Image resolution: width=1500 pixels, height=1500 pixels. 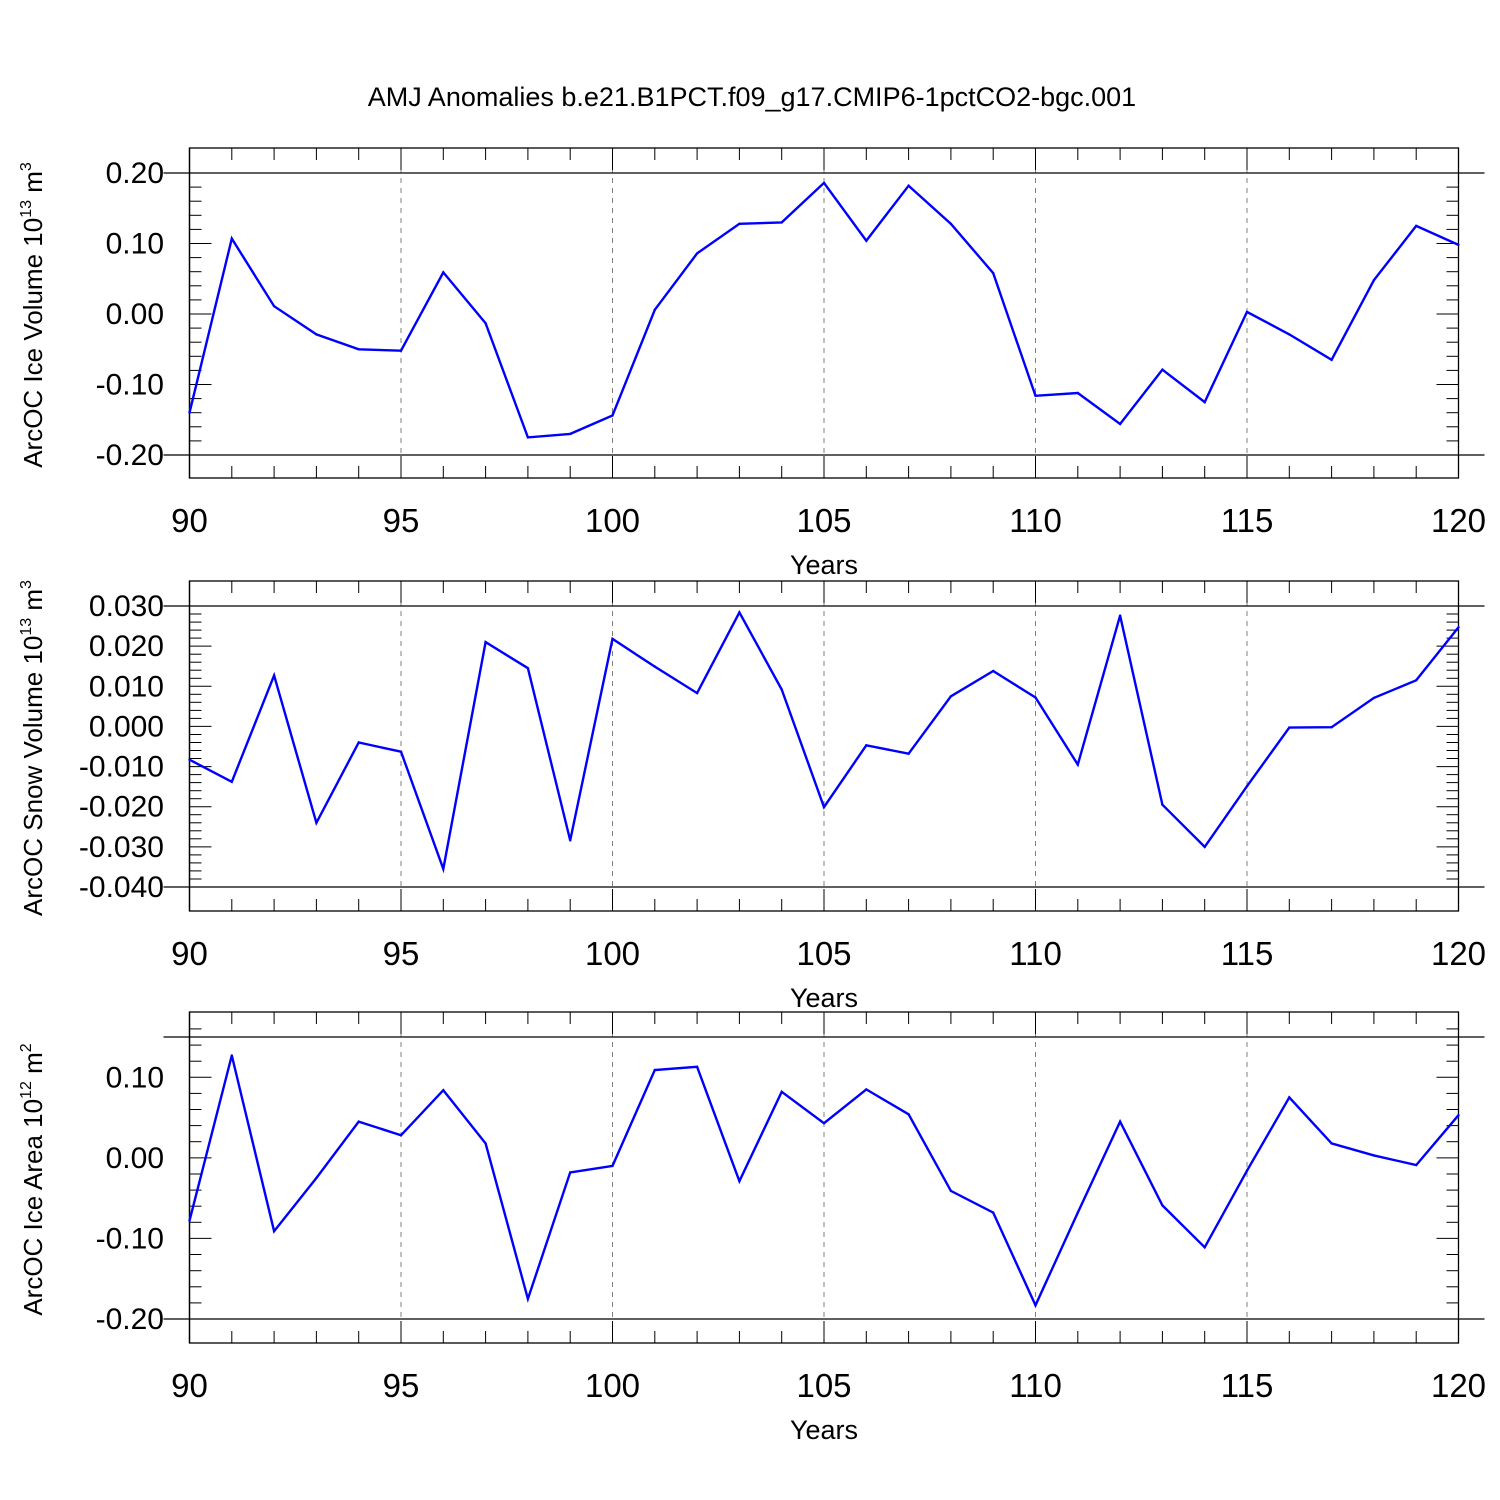 I want to click on y-tick-label: -0.020, so click(x=121, y=807).